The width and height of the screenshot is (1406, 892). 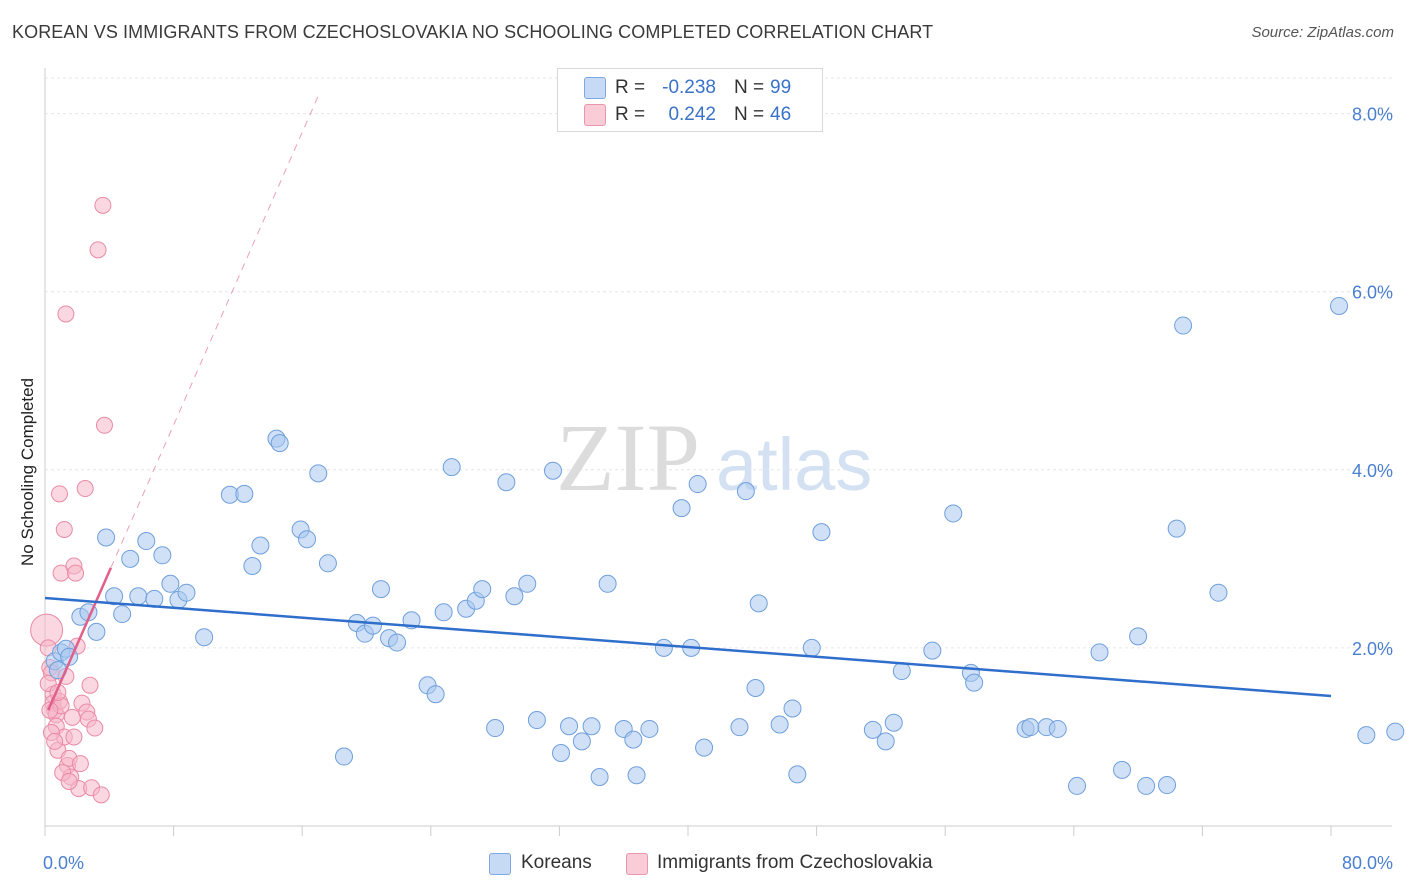 I want to click on series-czechoslovakia, so click(x=71, y=500).